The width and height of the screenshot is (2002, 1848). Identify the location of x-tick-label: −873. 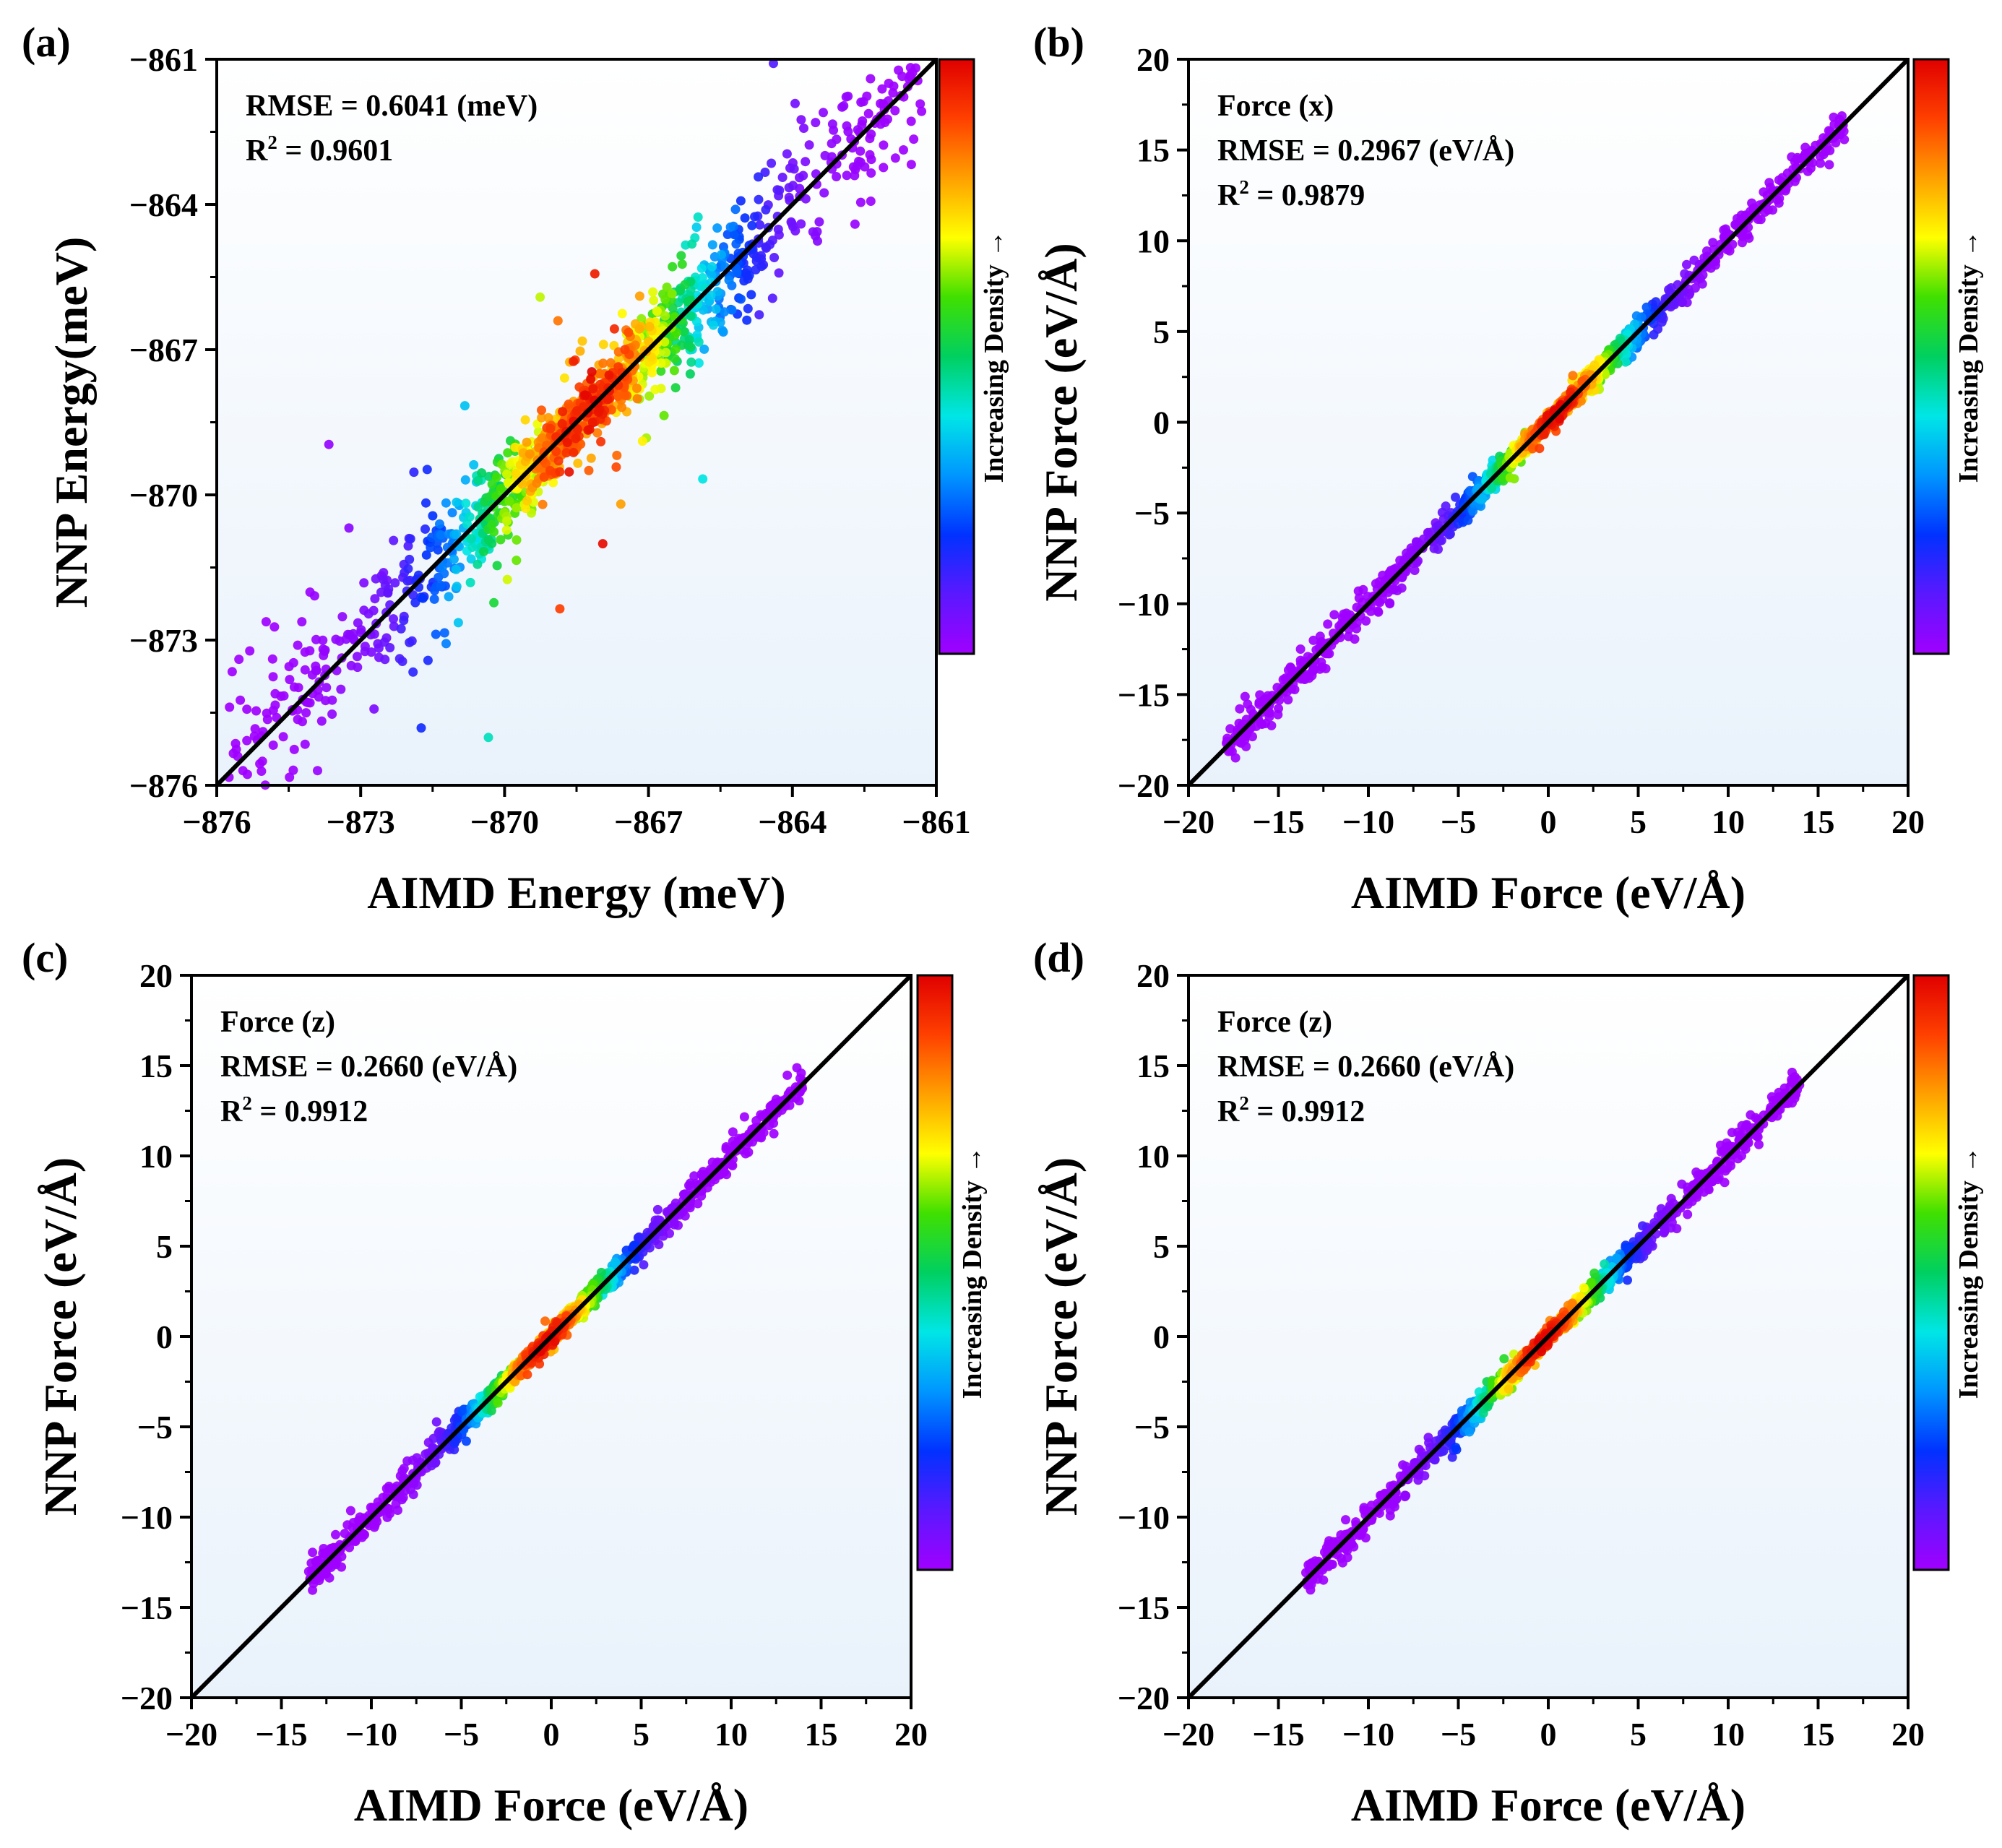
(361, 821).